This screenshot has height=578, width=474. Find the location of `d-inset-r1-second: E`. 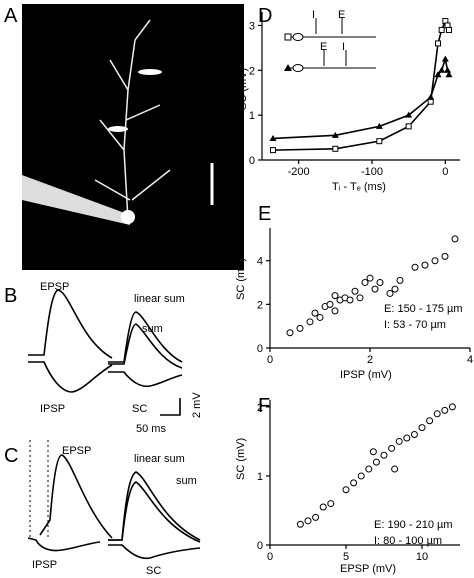

d-inset-r1-second: E is located at coordinates (341, 15).